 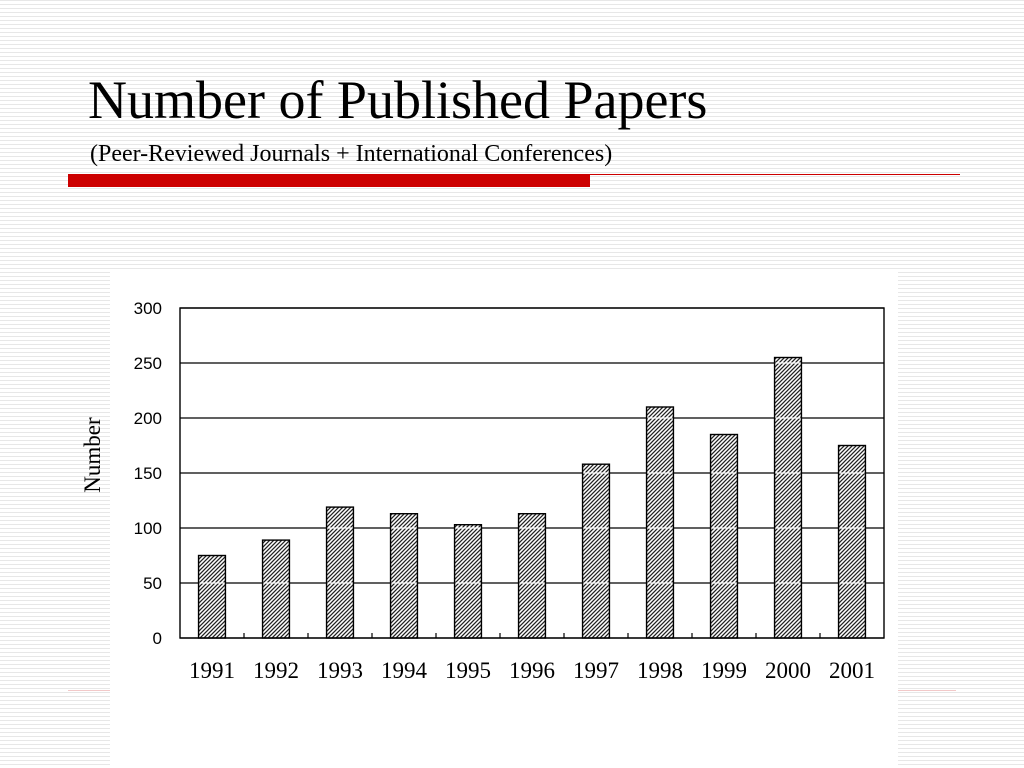 What do you see at coordinates (148, 308) in the screenshot?
I see `y-tick-label: 300` at bounding box center [148, 308].